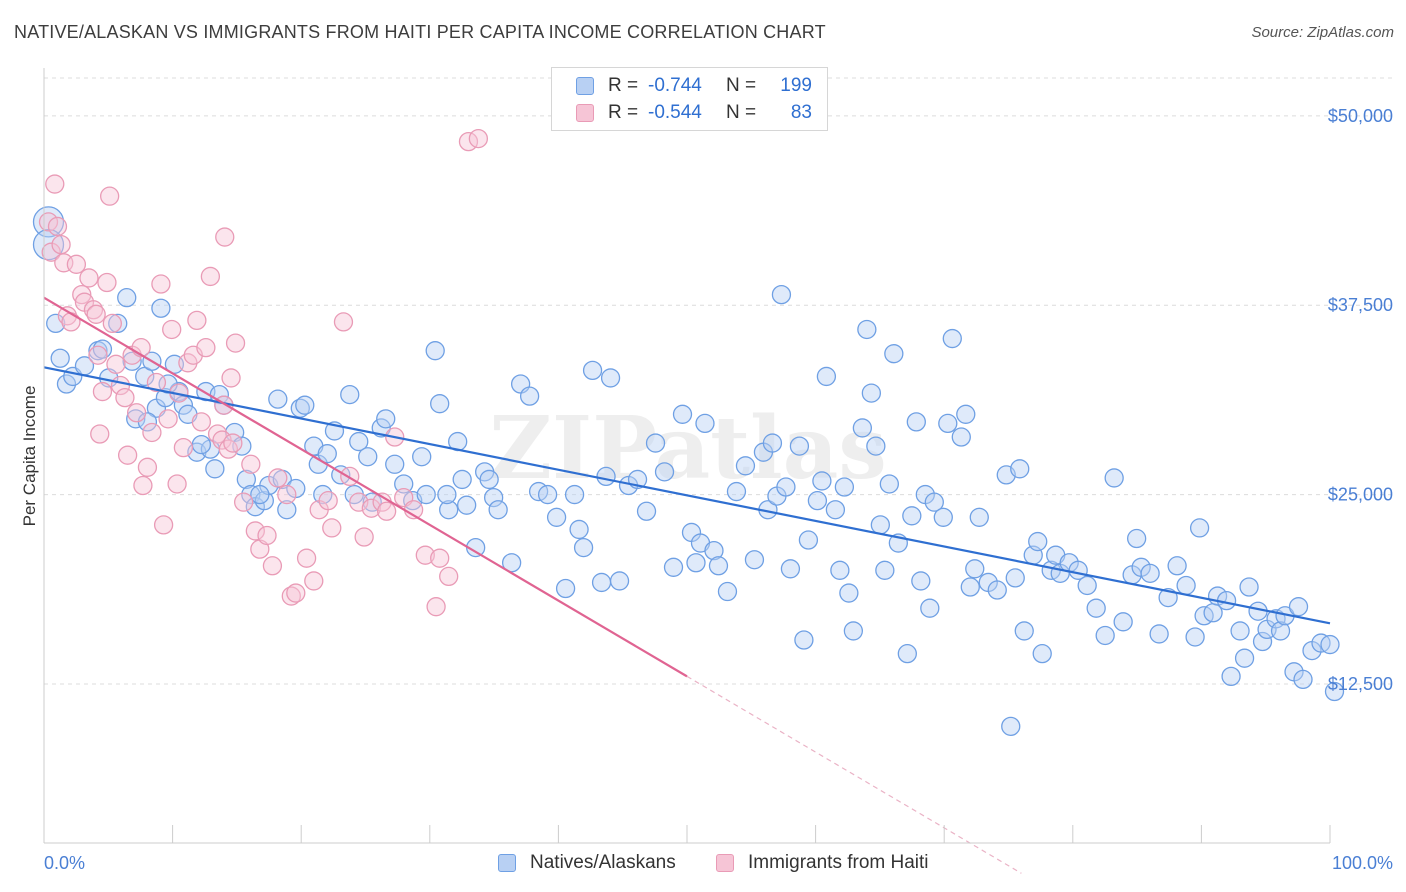  I want to click on y-tick-label: $25,000, so click(1360, 495).